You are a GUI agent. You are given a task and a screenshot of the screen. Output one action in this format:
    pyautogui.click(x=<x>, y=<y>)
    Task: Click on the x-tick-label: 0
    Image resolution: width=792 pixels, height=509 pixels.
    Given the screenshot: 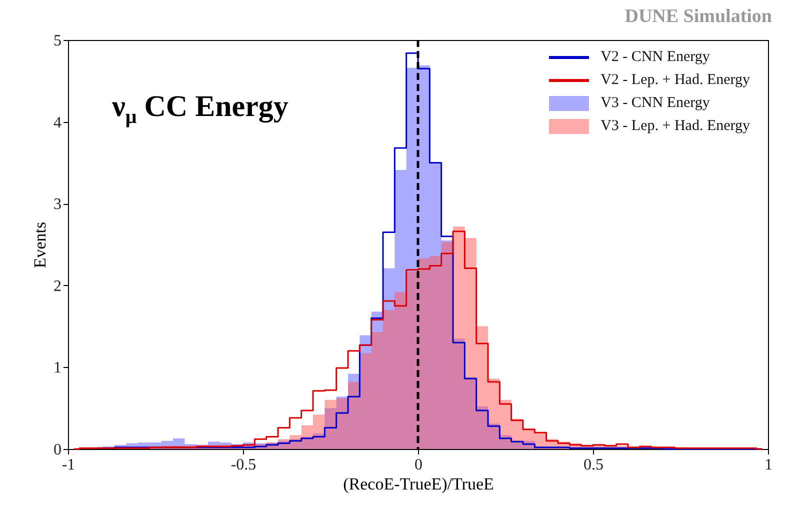 What is the action you would take?
    pyautogui.click(x=418, y=465)
    